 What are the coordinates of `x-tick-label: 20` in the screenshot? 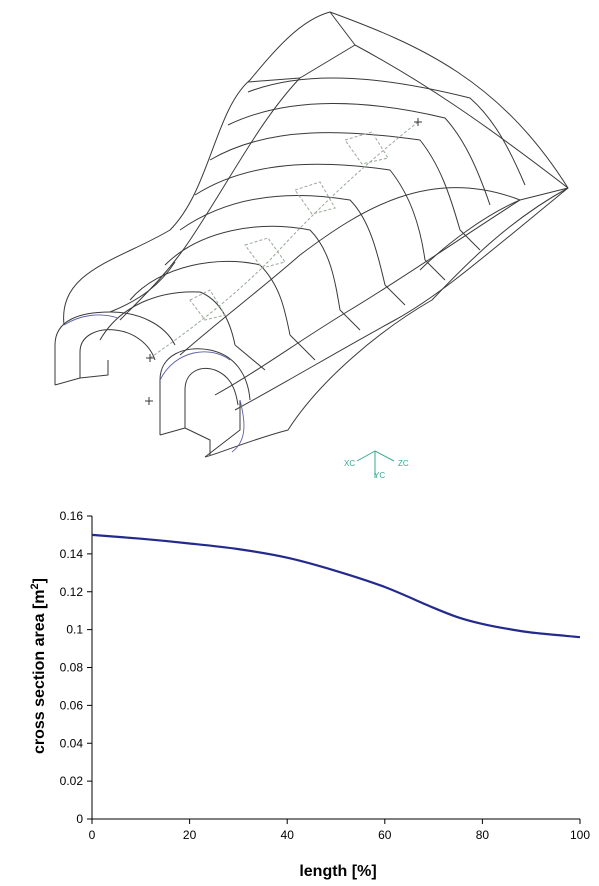 It's located at (190, 835).